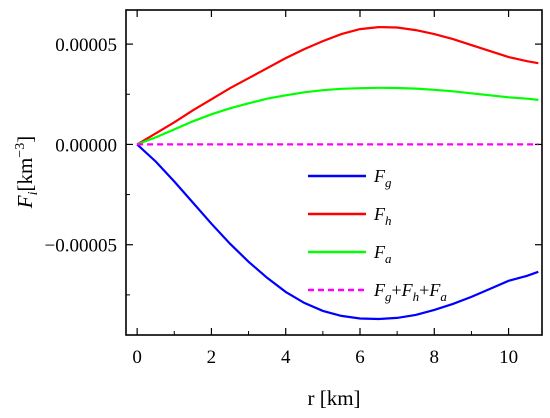  I want to click on y-axis-title: Fi[km−3], so click(27, 172).